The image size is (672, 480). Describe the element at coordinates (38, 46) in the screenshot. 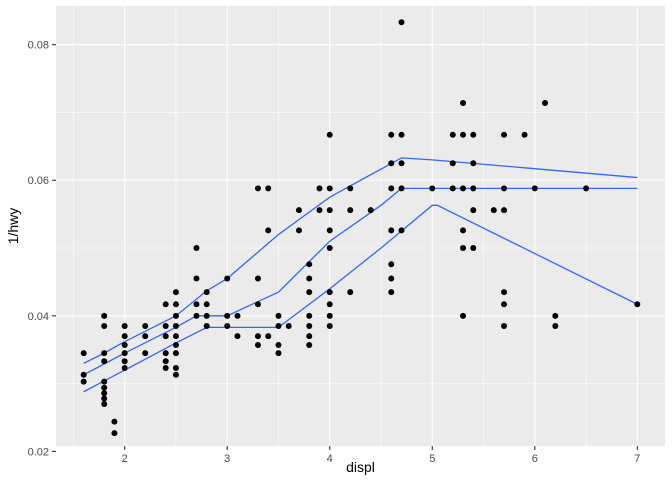

I see `y-tick-label: 0.08` at that location.